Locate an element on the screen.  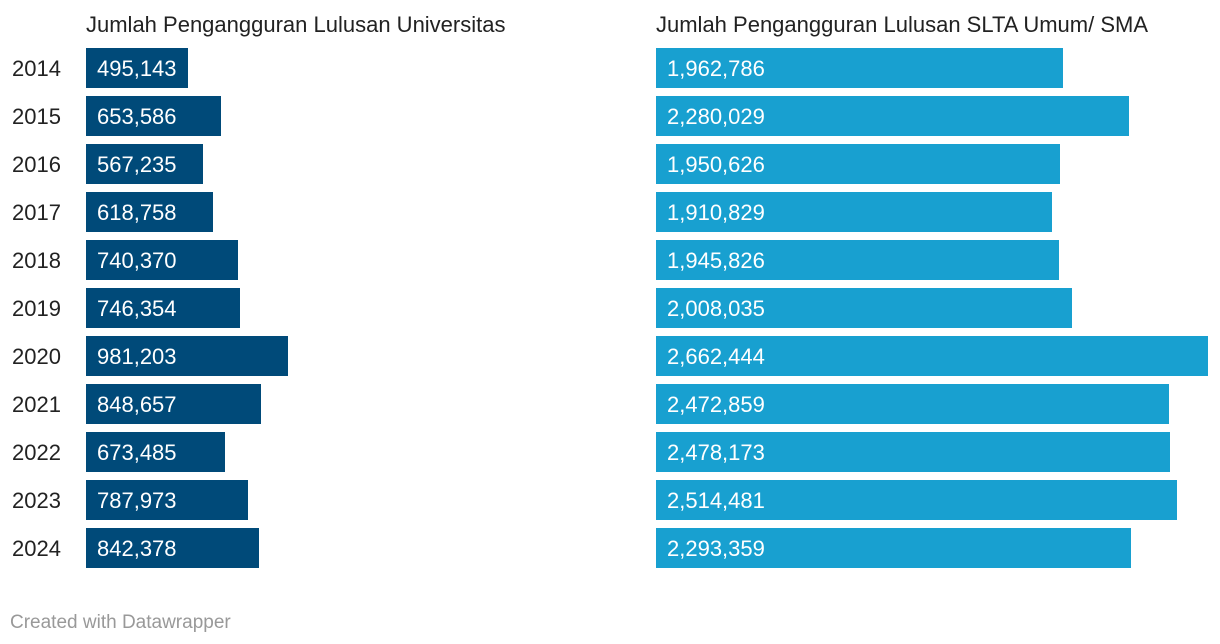
bar-universitas-2019 is located at coordinates (163, 308).